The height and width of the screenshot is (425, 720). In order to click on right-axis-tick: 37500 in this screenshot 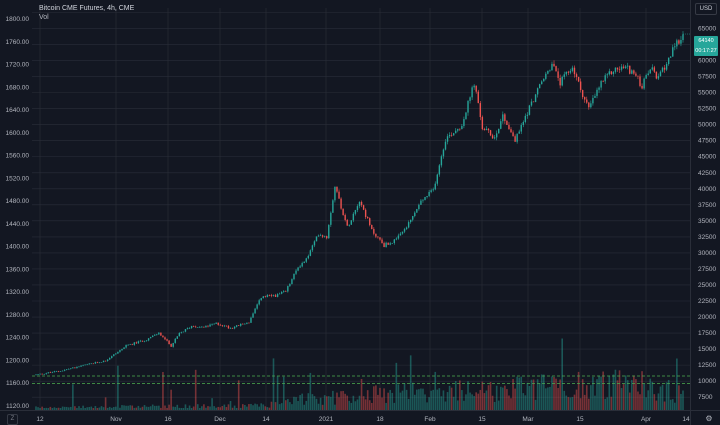, I will do `click(707, 205)`.